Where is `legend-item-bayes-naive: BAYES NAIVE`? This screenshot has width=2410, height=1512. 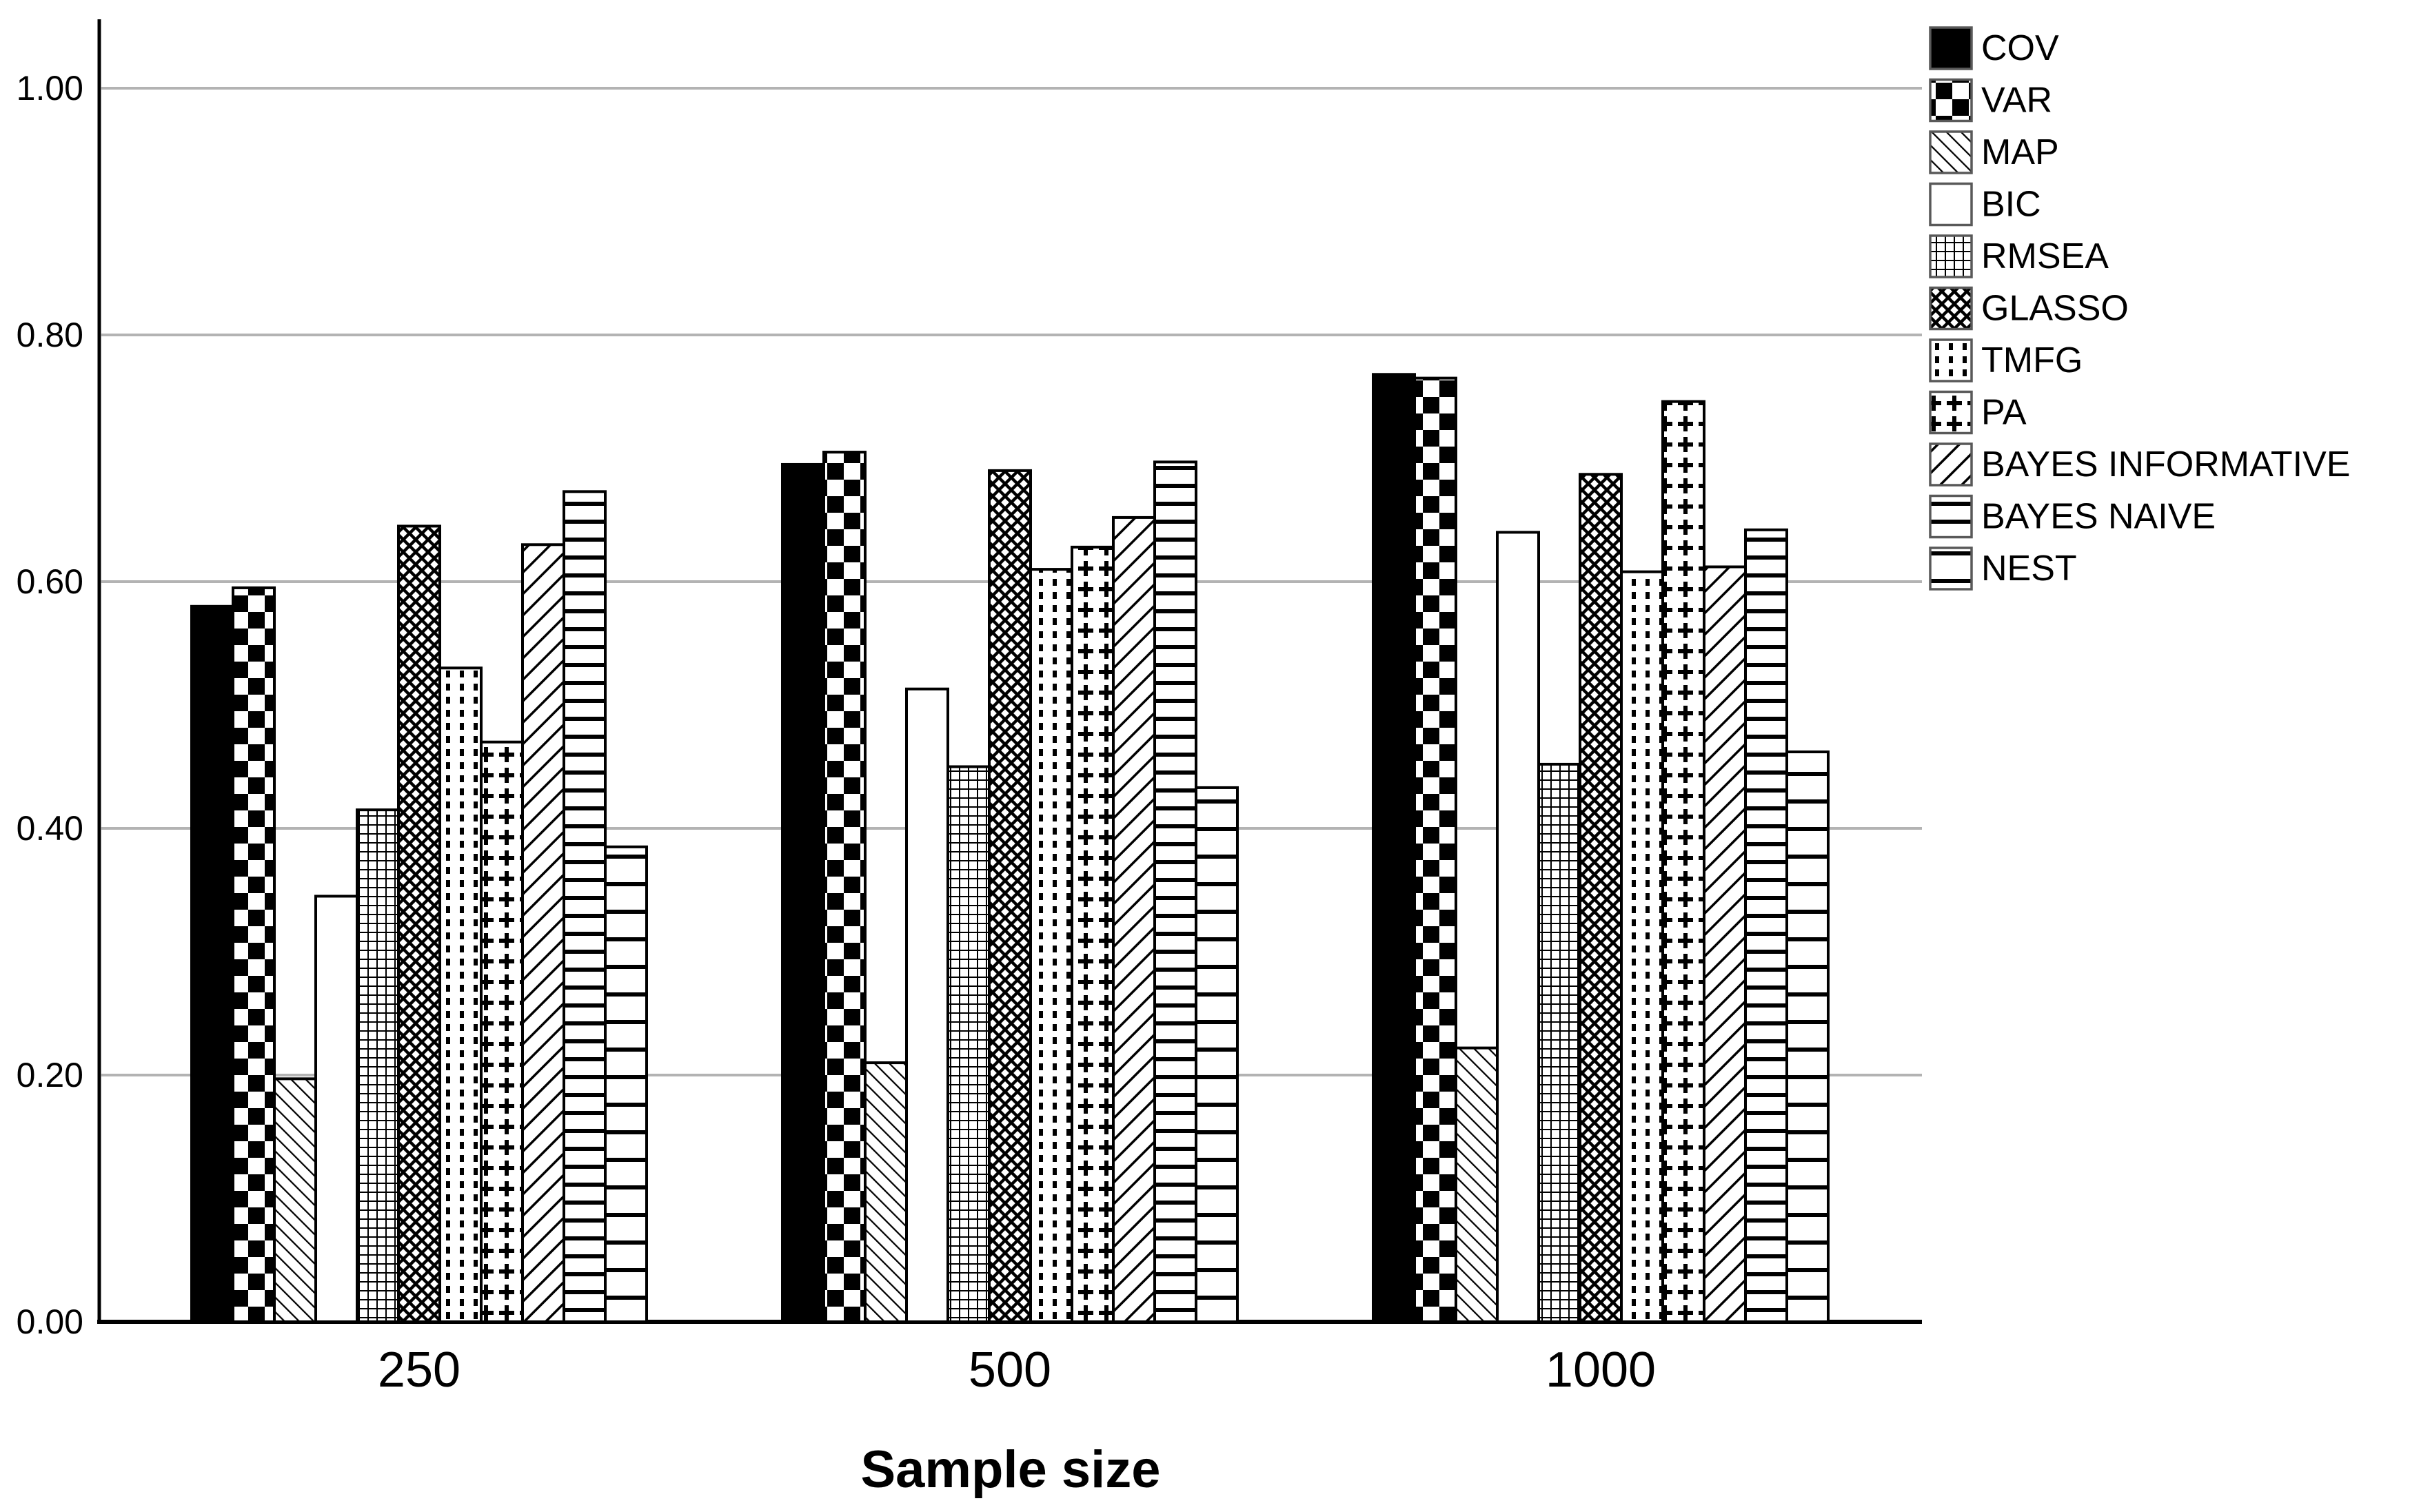 legend-item-bayes-naive: BAYES NAIVE is located at coordinates (2072, 516).